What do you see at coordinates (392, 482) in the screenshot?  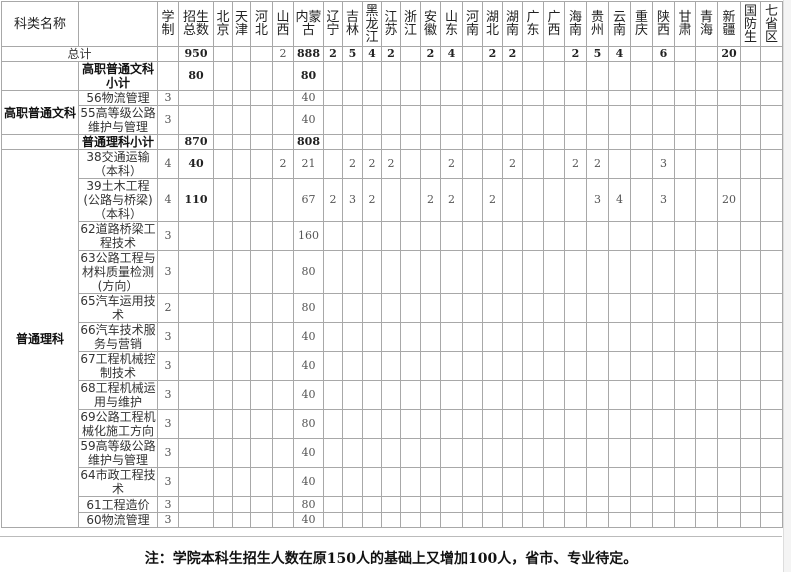 I see `table-row: 64市政工程技术 3 40` at bounding box center [392, 482].